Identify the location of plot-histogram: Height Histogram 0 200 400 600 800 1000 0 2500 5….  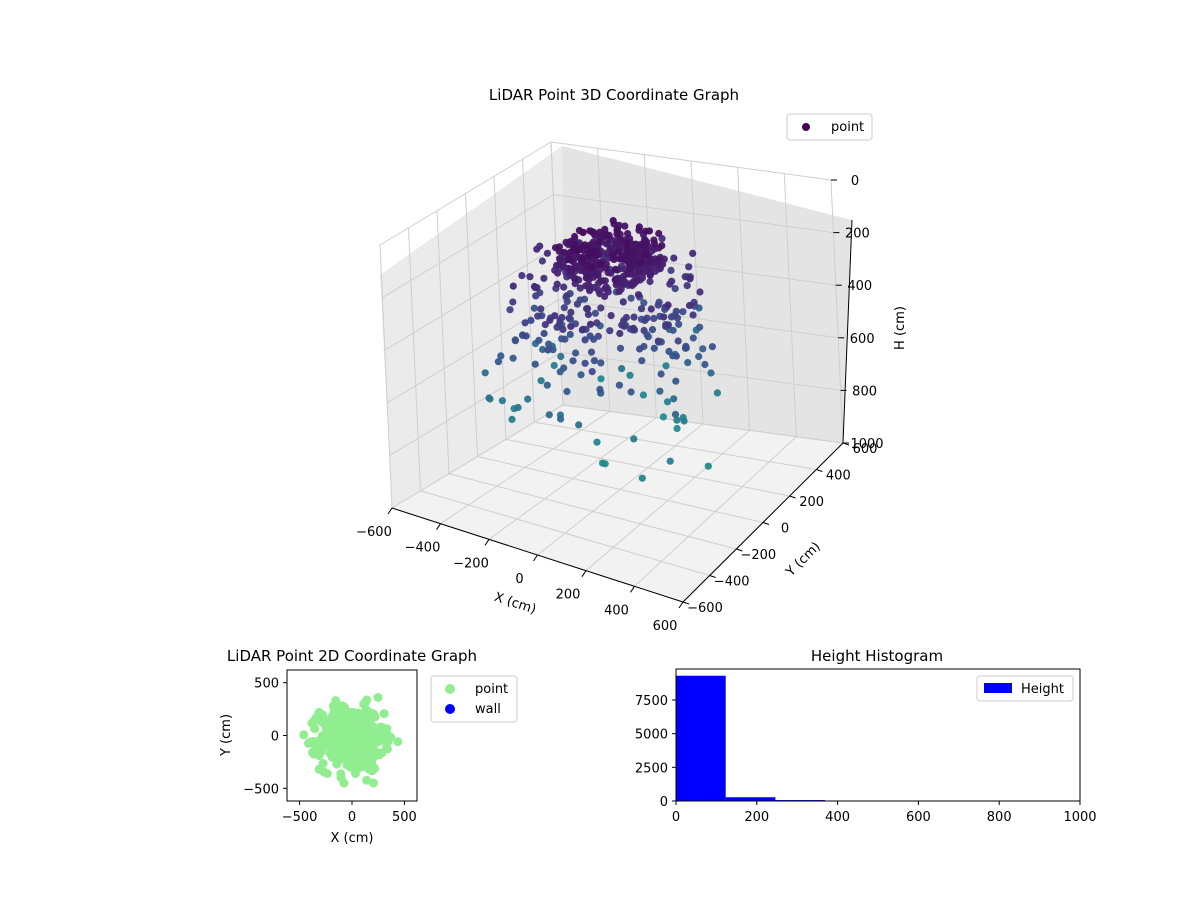
(866, 736).